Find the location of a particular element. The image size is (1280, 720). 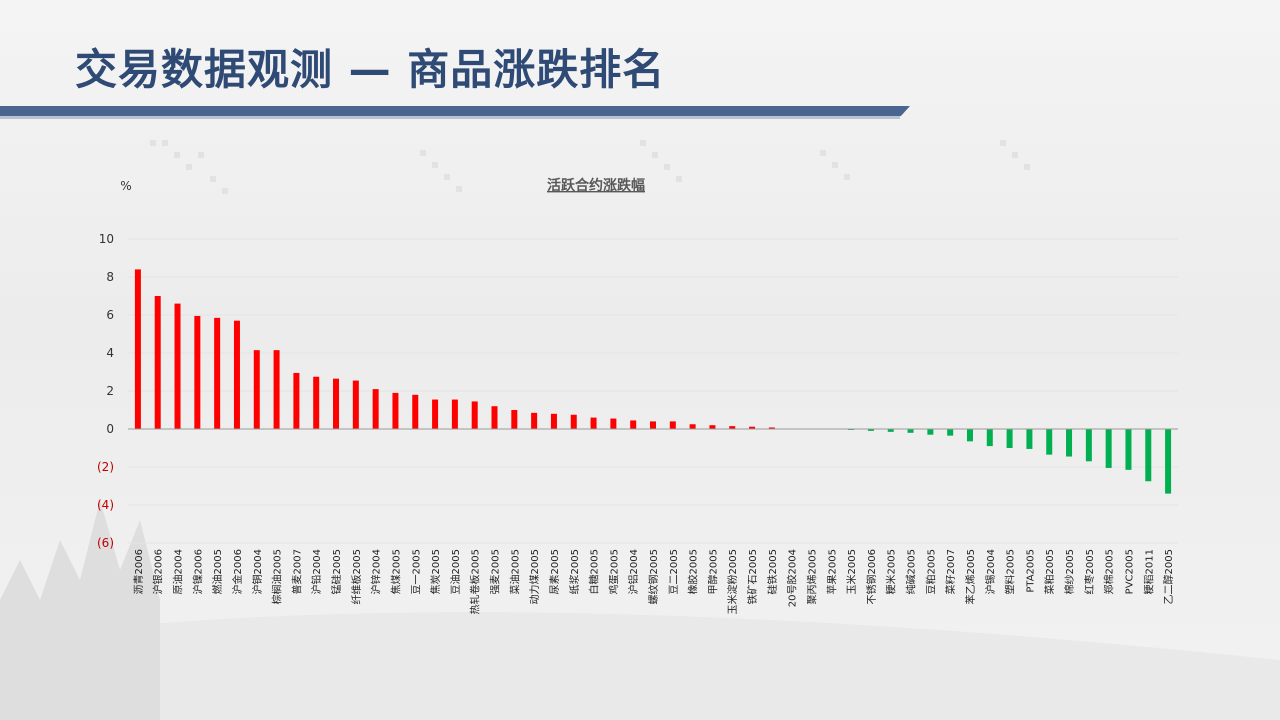

x-tick-label: 锰硅2005 is located at coordinates (336, 571).